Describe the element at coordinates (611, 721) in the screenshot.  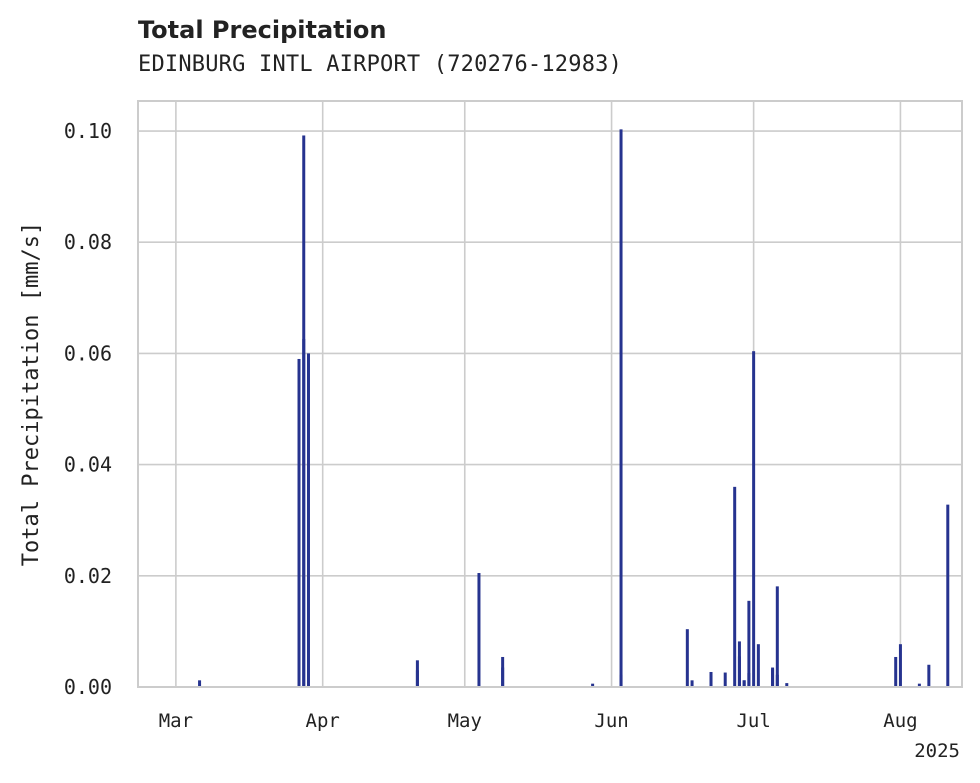
I see `x-tick-label: Jun` at that location.